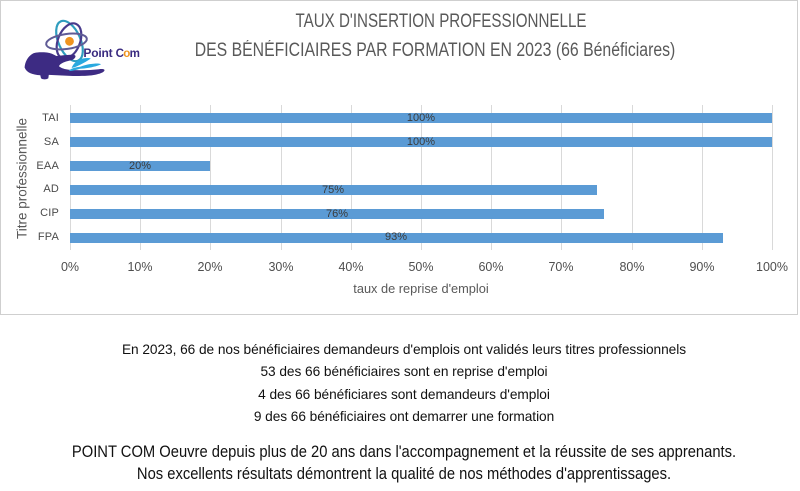 This screenshot has height=491, width=800. What do you see at coordinates (97, 53) in the screenshot?
I see `svg-text: Point` at bounding box center [97, 53].